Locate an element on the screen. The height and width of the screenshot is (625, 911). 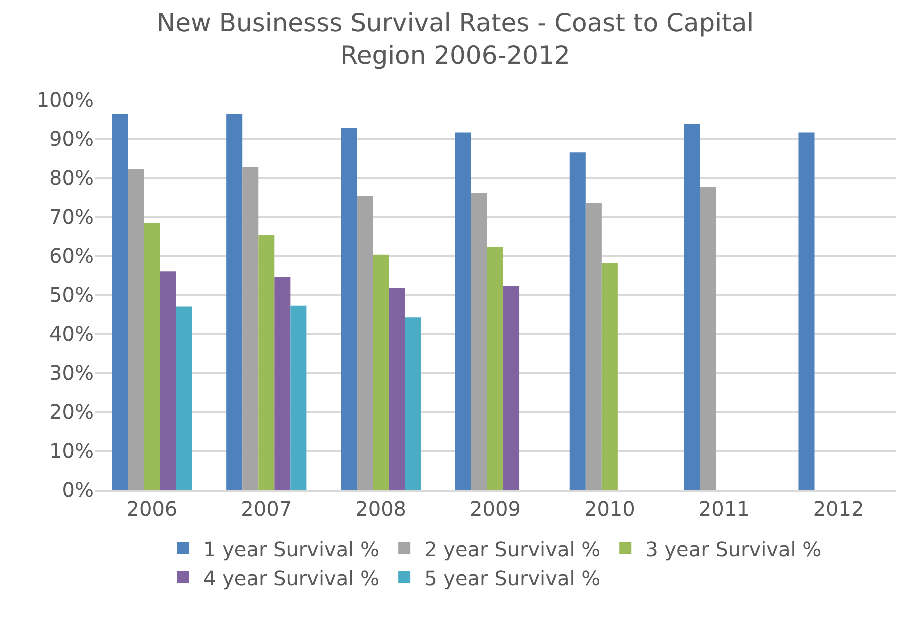
y-tick-label: 10% is located at coordinates (72, 451).